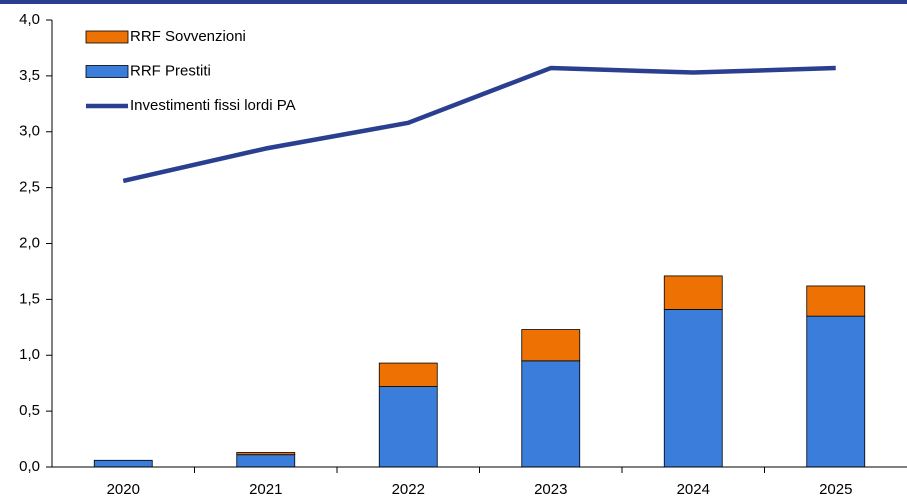 This screenshot has width=907, height=497. I want to click on y-tick-label: 3,5, so click(29, 75).